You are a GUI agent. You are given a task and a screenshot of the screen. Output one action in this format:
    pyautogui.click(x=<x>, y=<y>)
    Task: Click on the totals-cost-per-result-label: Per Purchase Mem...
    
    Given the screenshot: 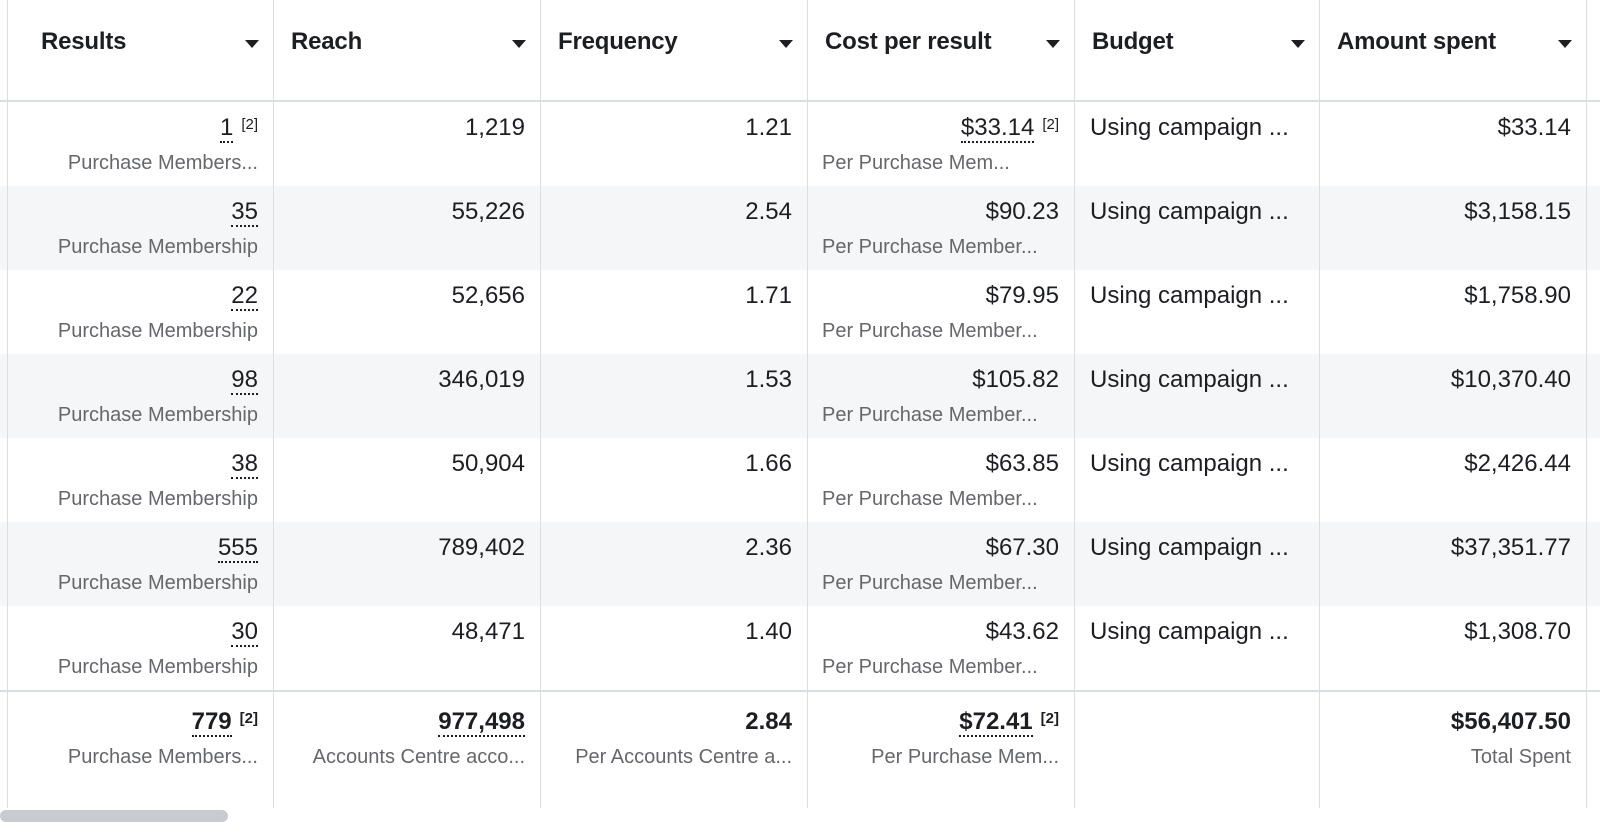 What is the action you would take?
    pyautogui.click(x=965, y=757)
    